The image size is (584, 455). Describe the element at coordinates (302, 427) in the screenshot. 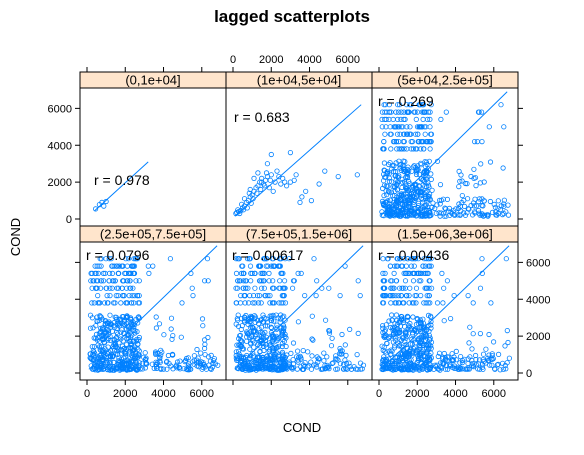

I see `x-axis-label: COND` at that location.